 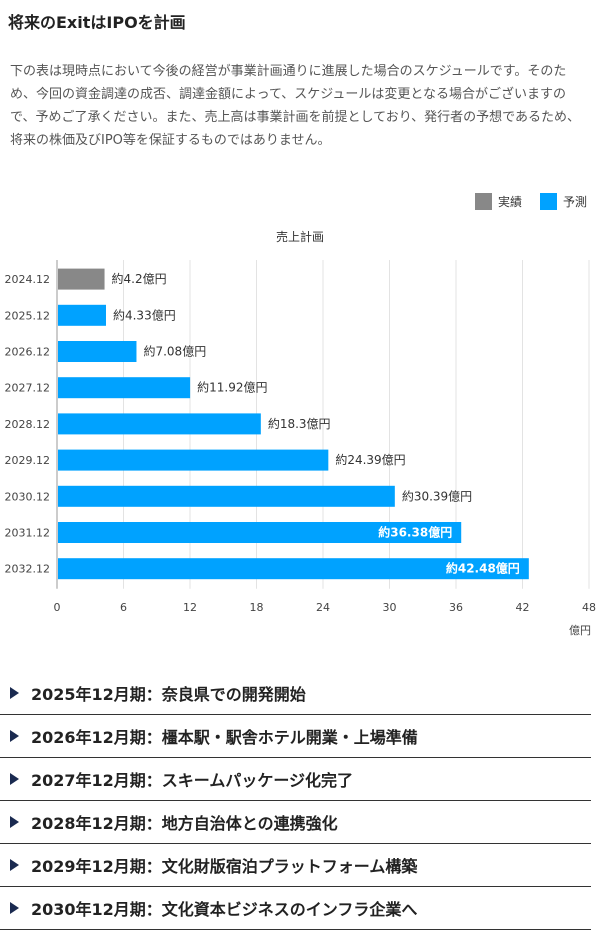 I want to click on data-label: 約42.48億円, so click(x=483, y=568).